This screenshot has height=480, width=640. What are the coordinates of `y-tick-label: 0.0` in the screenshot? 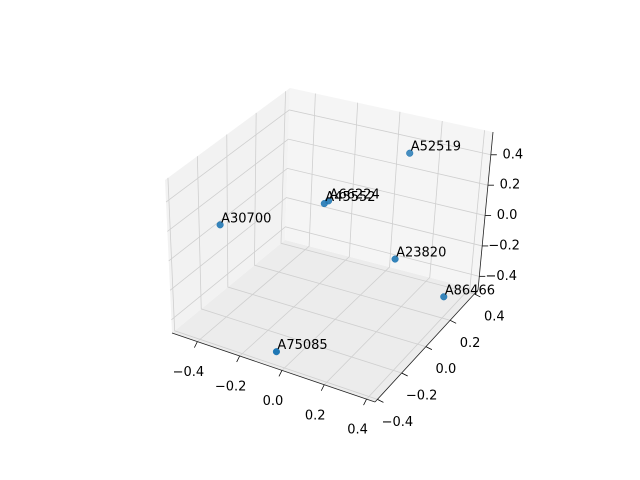 It's located at (446, 369).